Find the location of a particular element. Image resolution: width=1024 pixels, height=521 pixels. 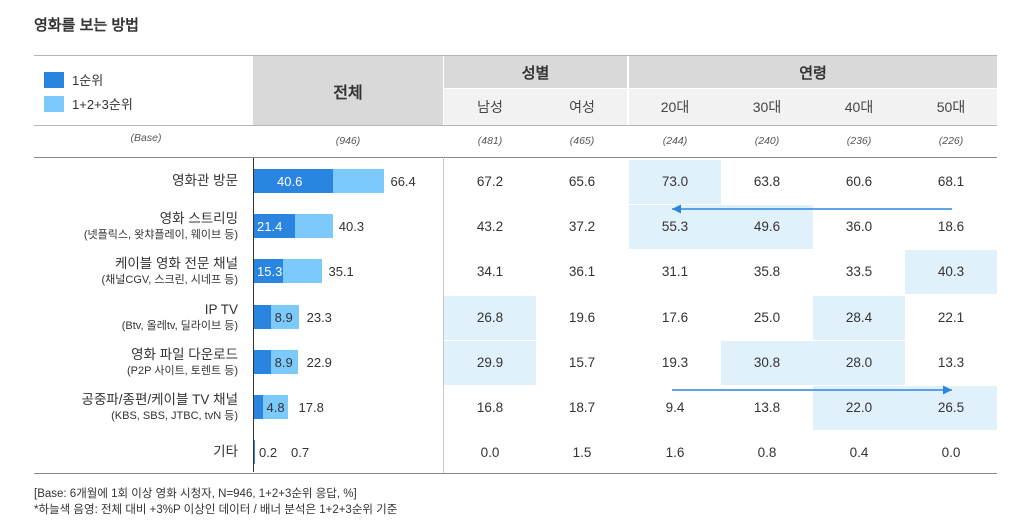

table-cell: 35.8 is located at coordinates (767, 271).